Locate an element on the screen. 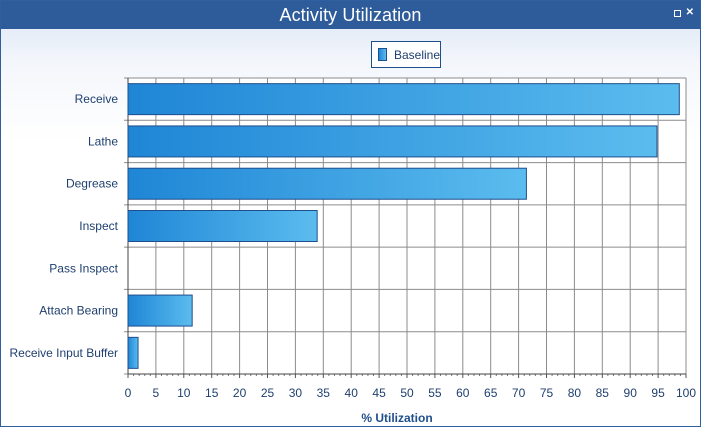 The height and width of the screenshot is (427, 701). category-label: Inspect is located at coordinates (98, 226).